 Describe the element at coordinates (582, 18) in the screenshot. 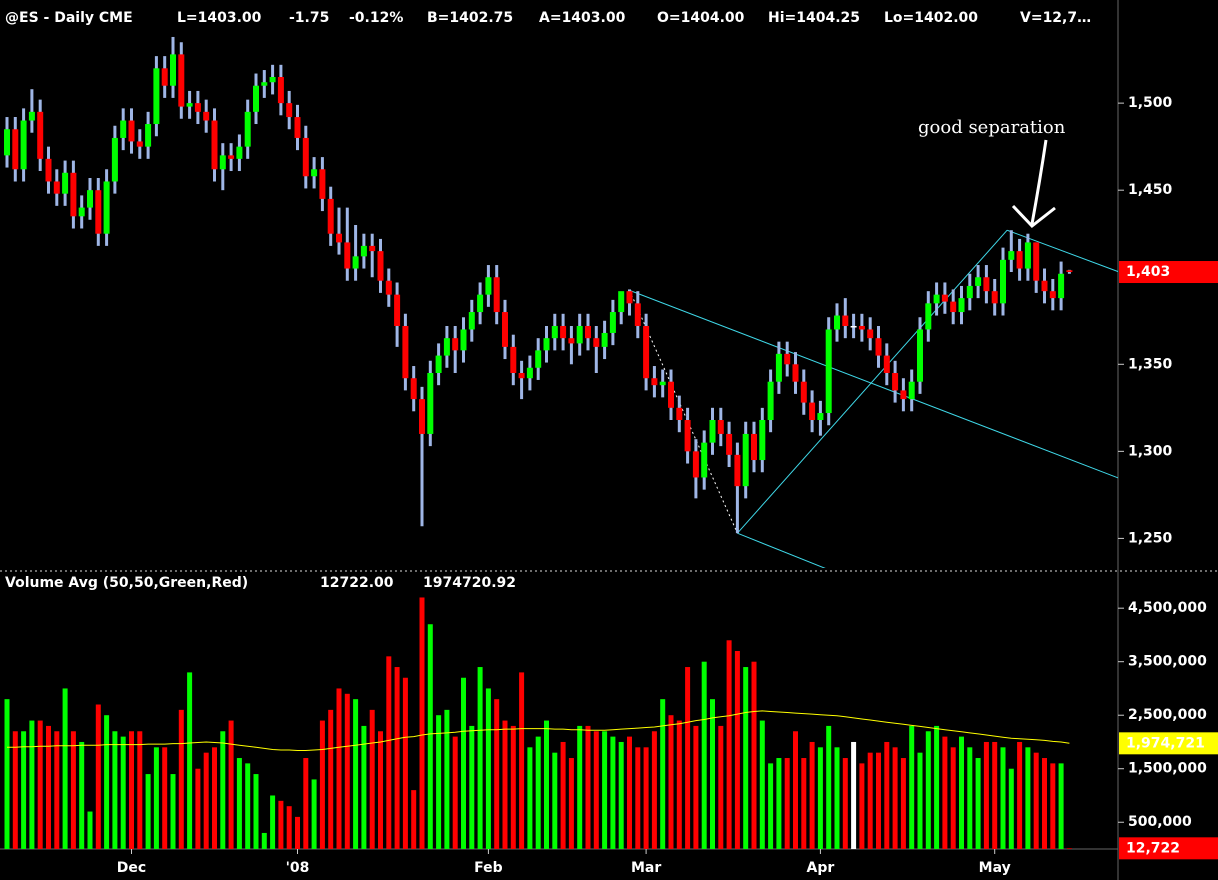

I see `header-item: A=1403.00` at that location.